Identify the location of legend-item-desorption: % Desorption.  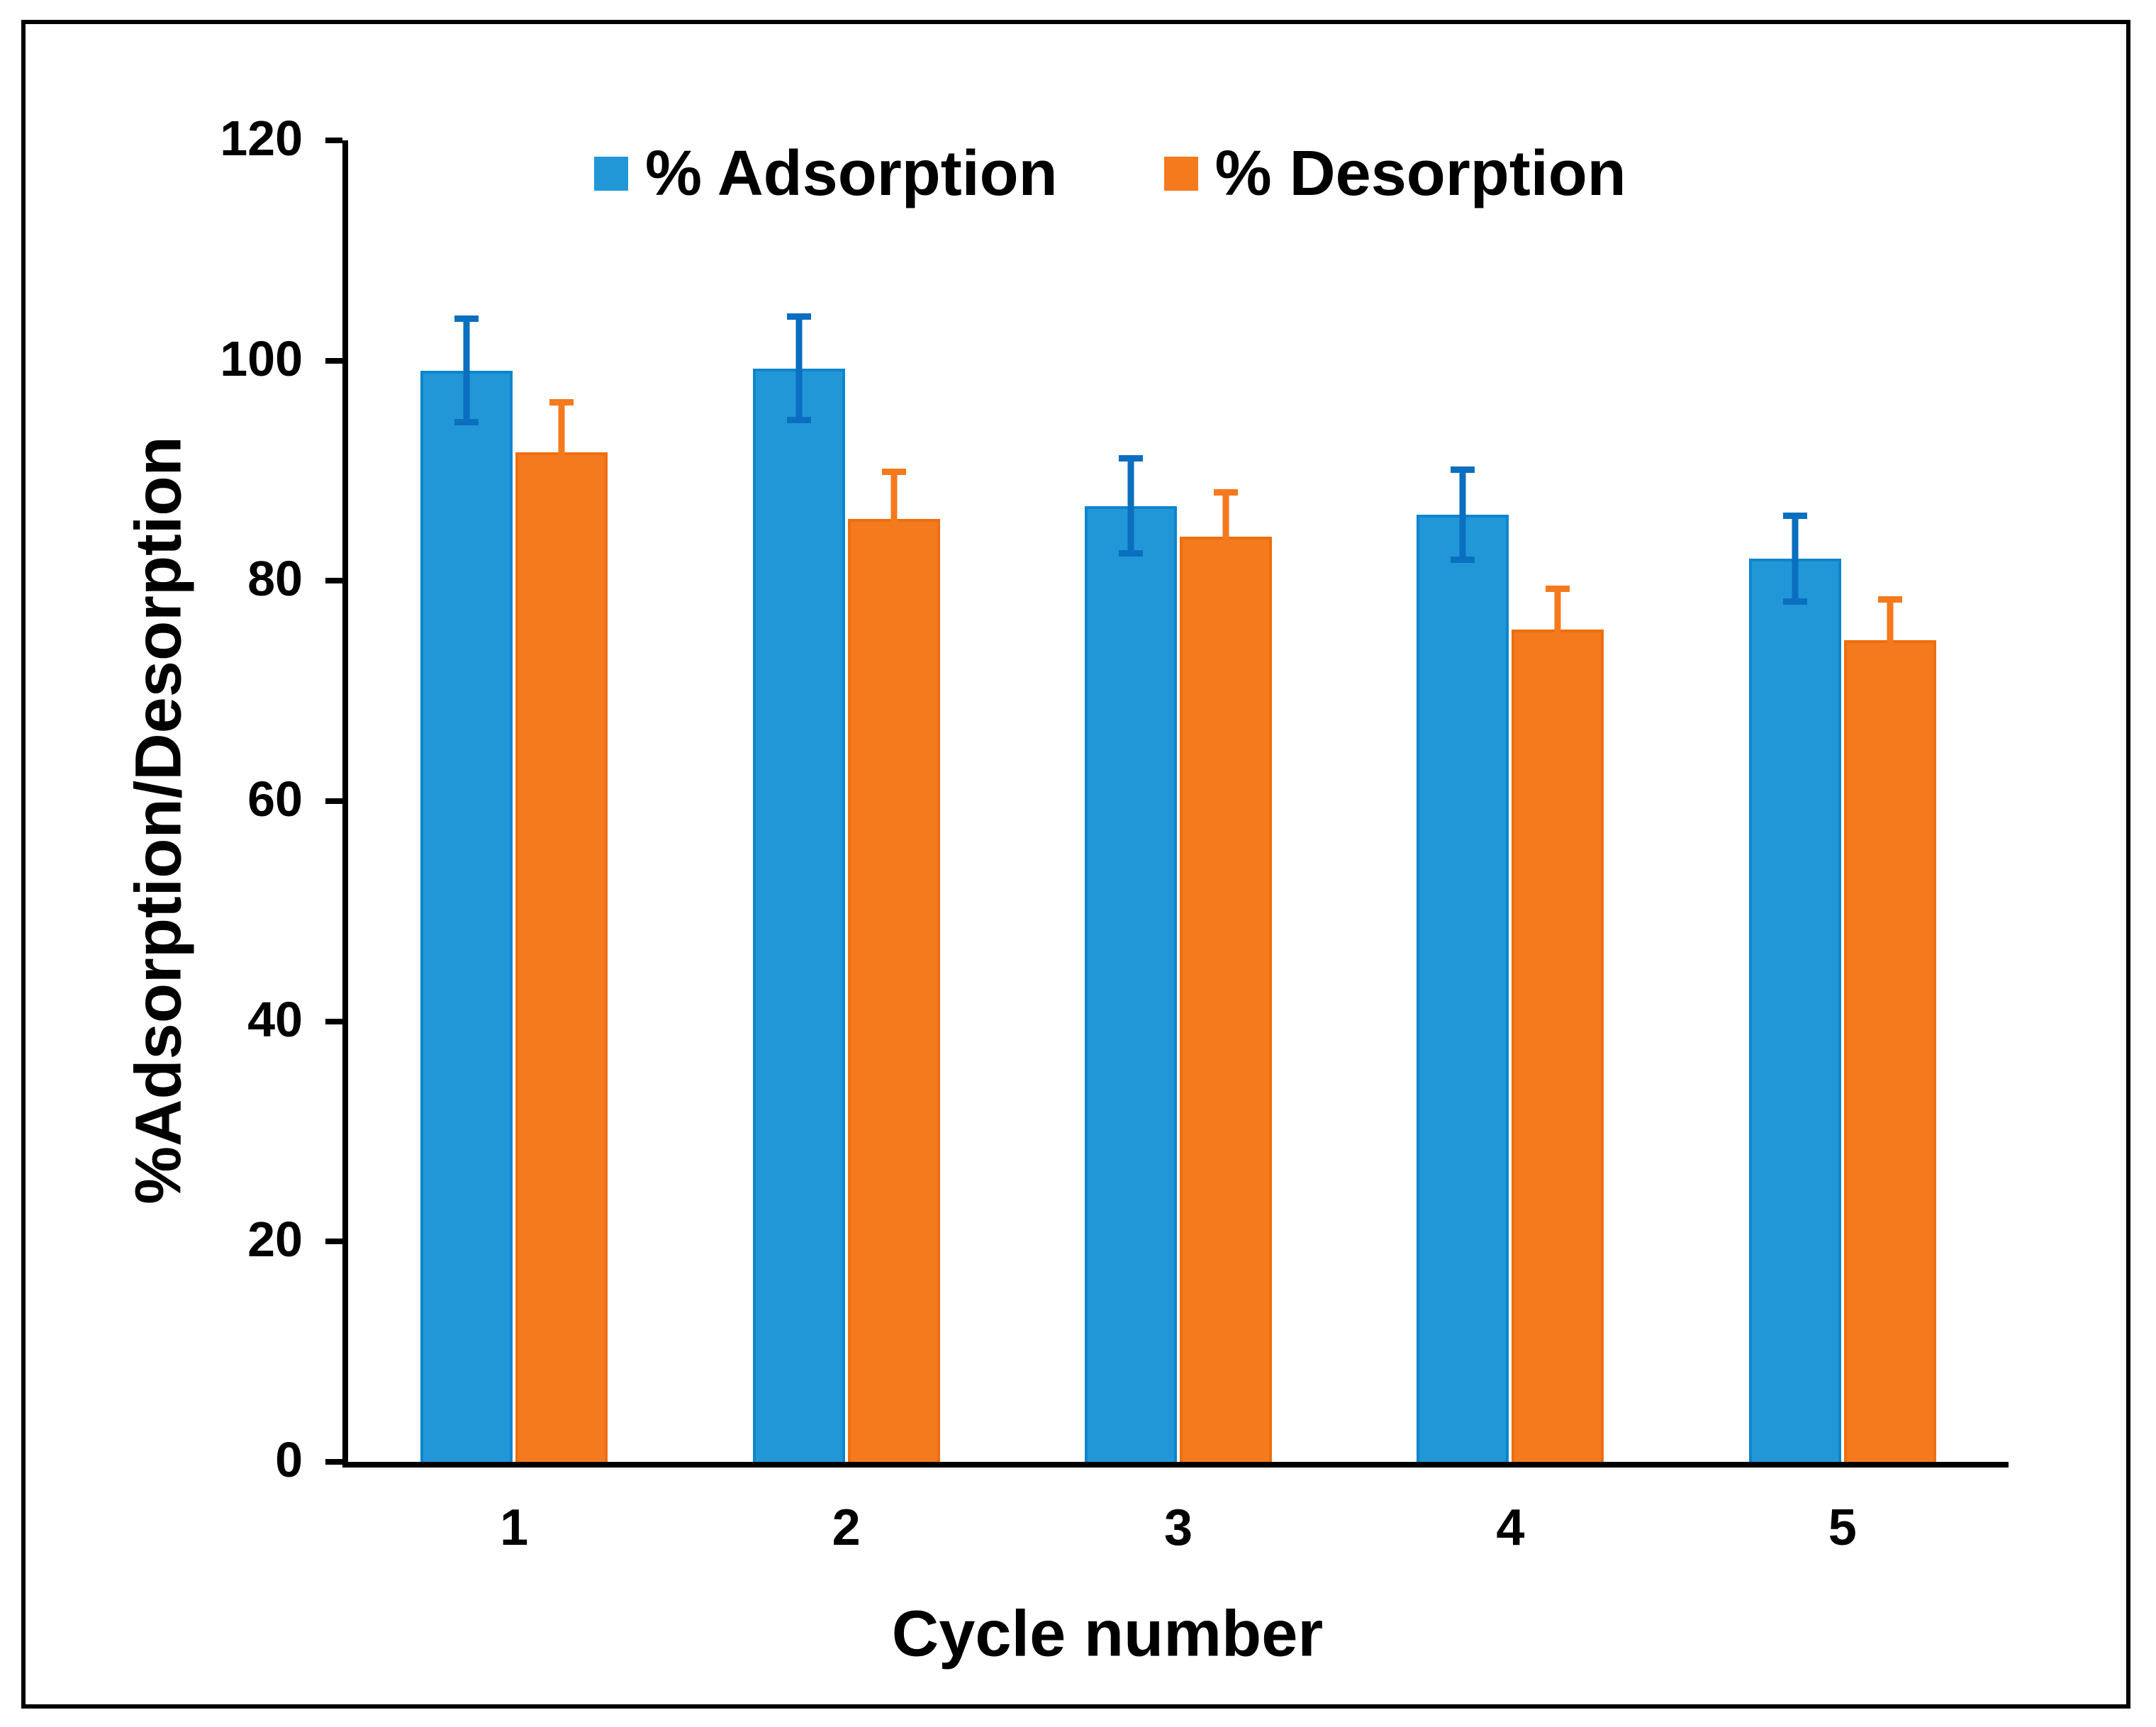
(1394, 174).